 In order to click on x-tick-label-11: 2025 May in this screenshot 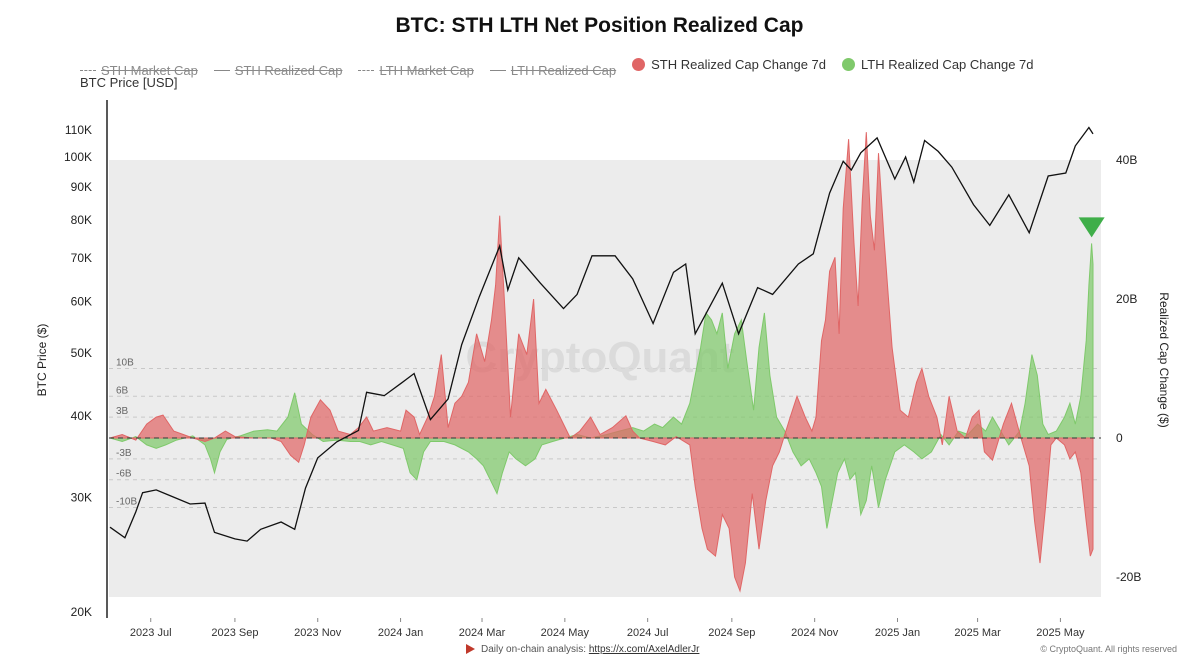, I will do `click(1060, 633)`.